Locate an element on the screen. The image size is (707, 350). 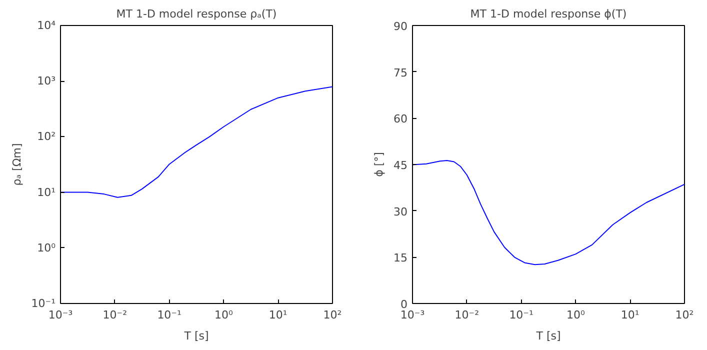
y-tick-label: 45 is located at coordinates (401, 165).